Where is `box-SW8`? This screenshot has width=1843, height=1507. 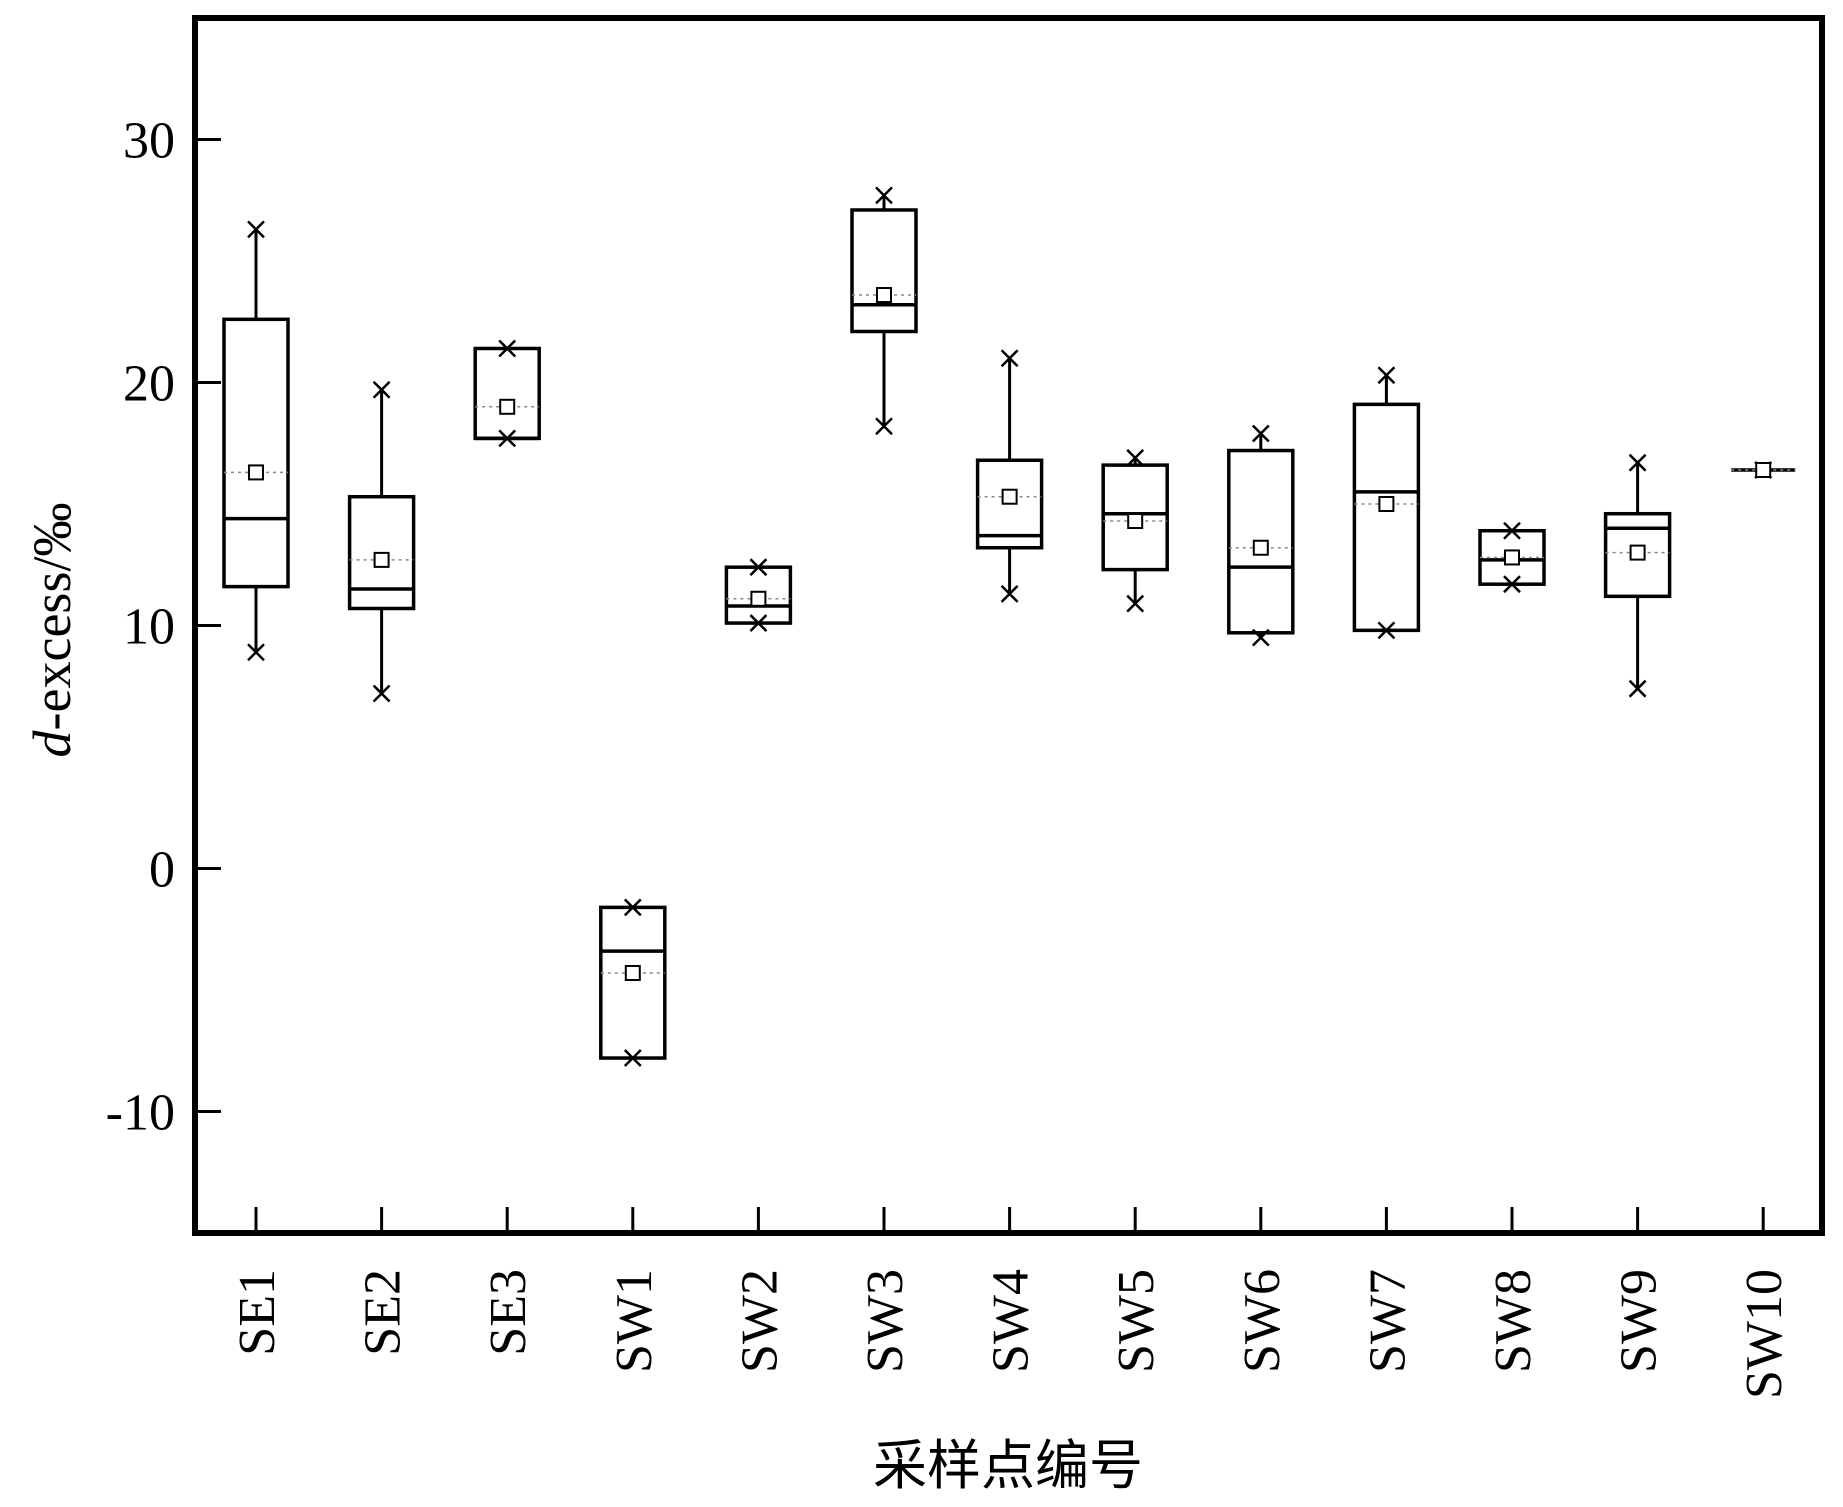
box-SW8 is located at coordinates (1512, 557).